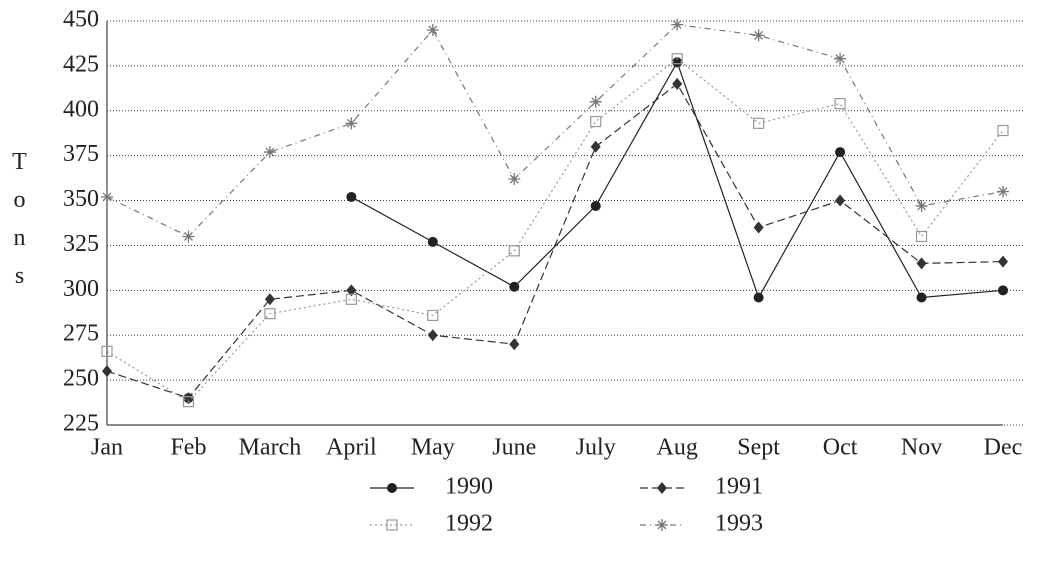 This screenshot has height=565, width=1038. What do you see at coordinates (739, 524) in the screenshot?
I see `legend-label: 1993` at bounding box center [739, 524].